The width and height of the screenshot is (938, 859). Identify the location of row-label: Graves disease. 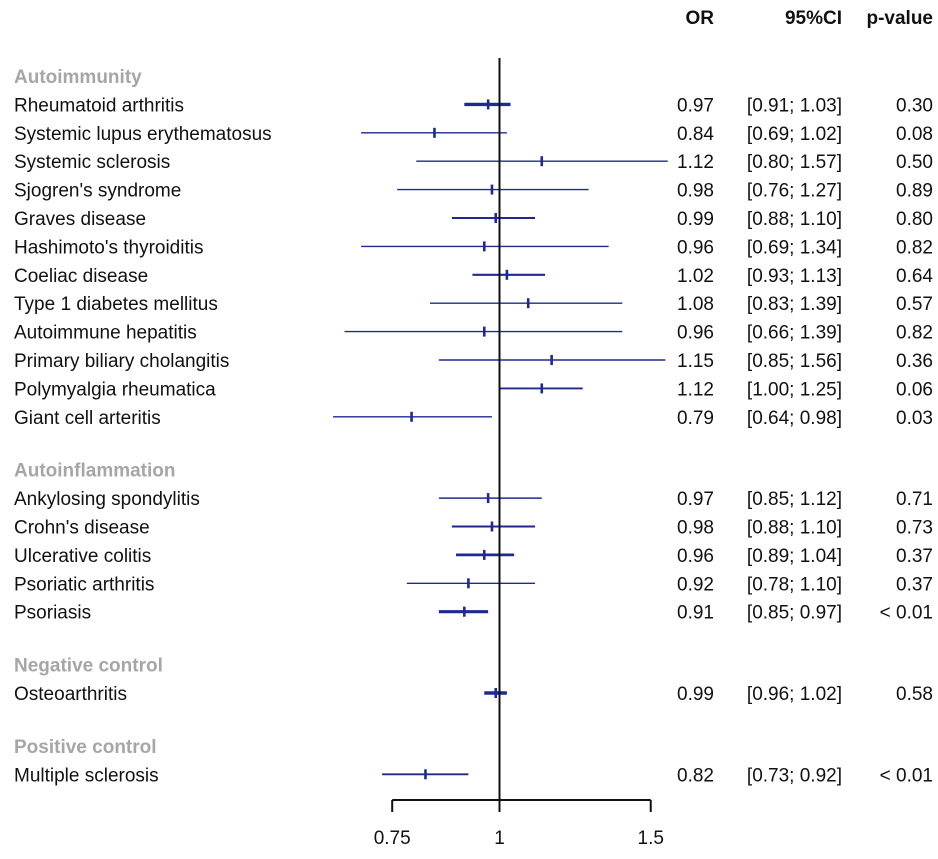
(80, 219).